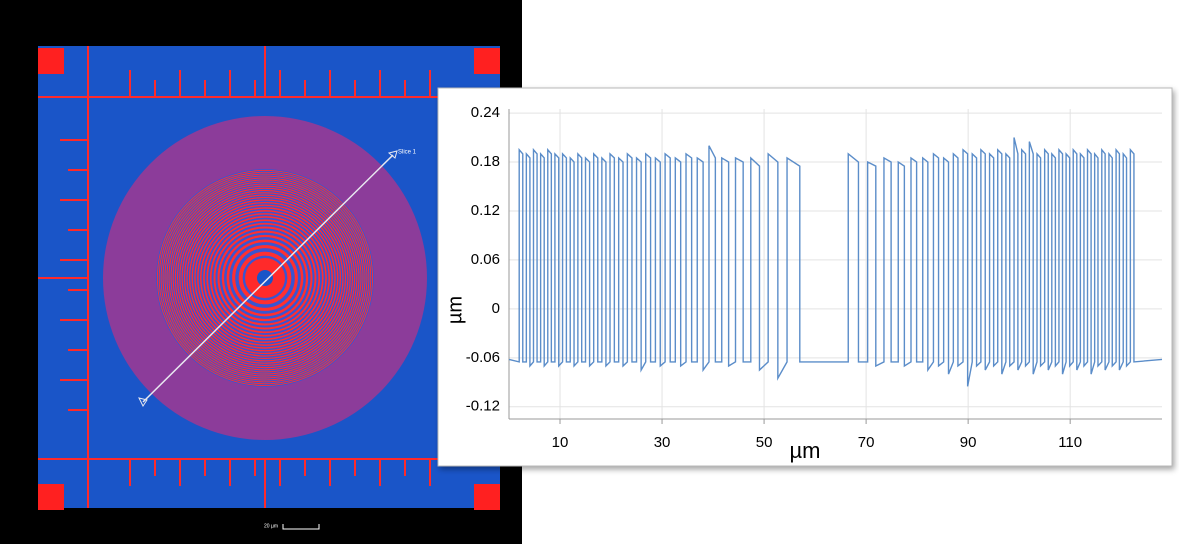  What do you see at coordinates (485, 112) in the screenshot?
I see `y-tick-label: 0.24` at bounding box center [485, 112].